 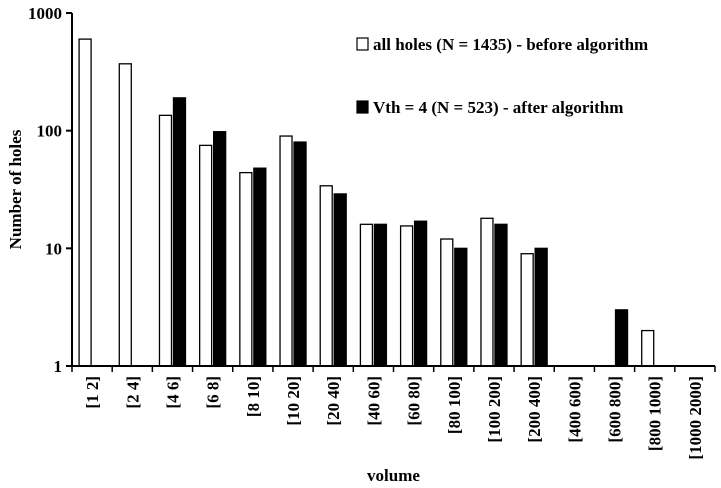 I want to click on y-axis-ticks: 1 10 100 1000, so click(x=50, y=190).